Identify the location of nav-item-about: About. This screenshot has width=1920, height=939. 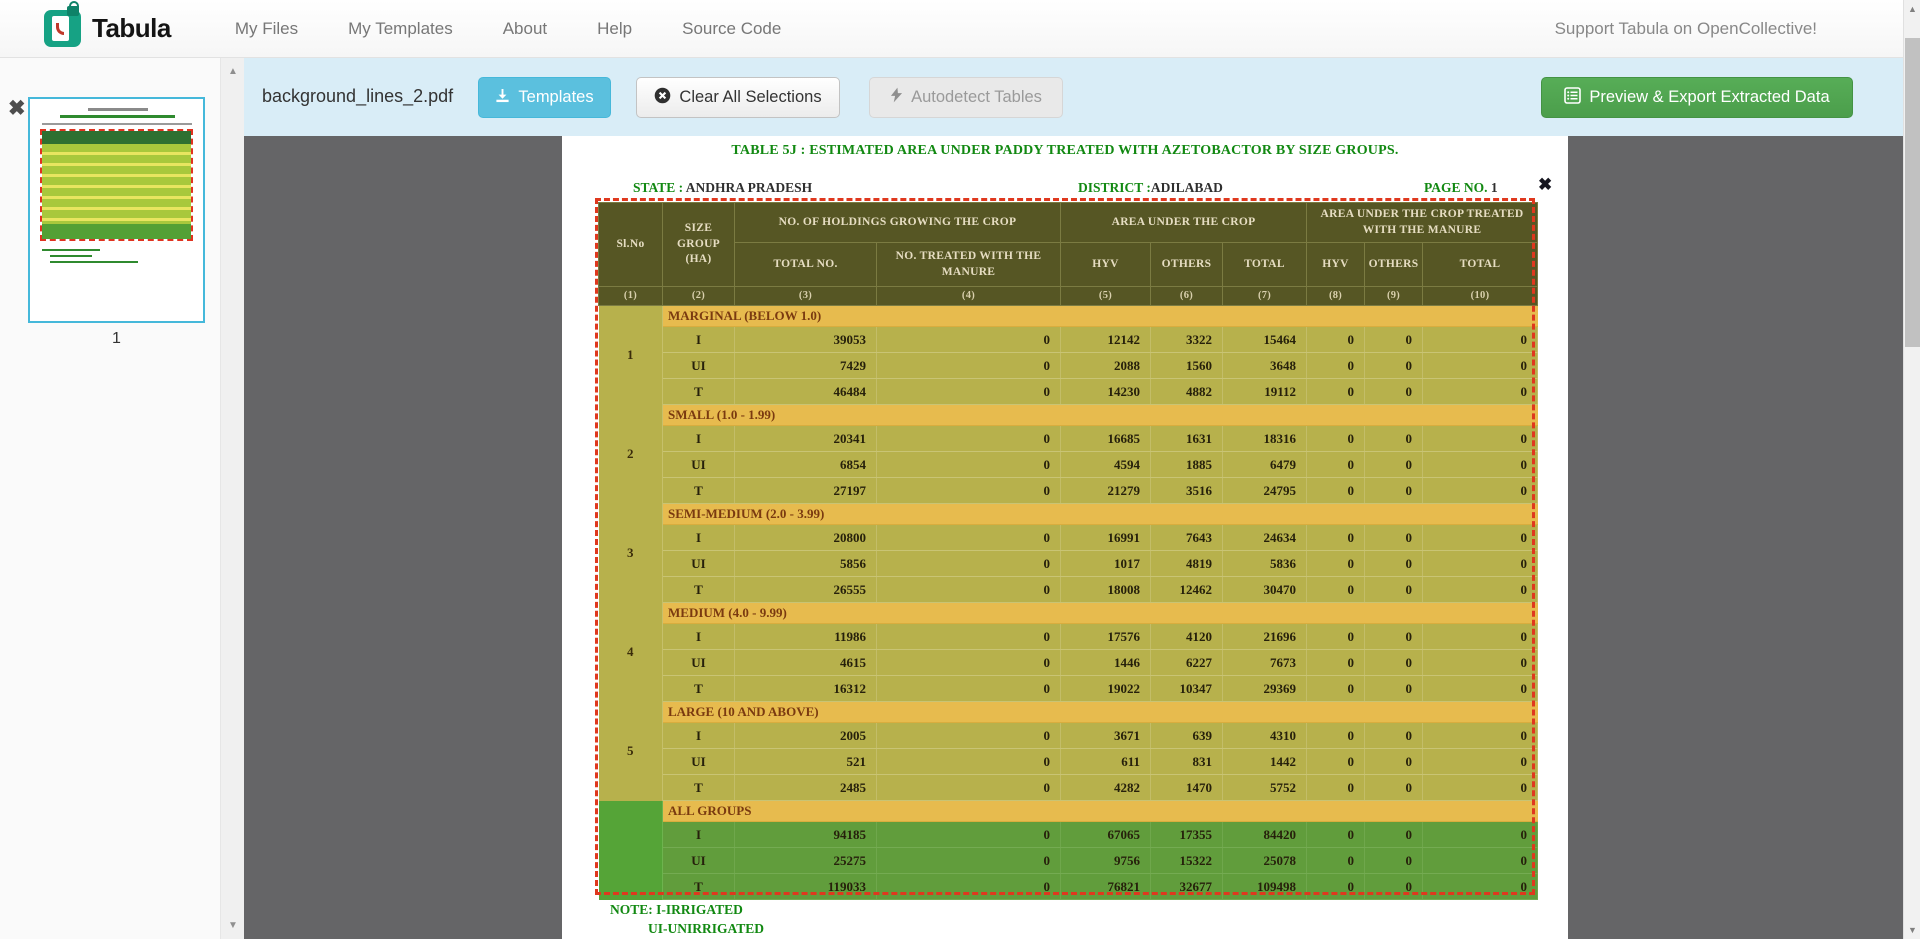
(525, 28).